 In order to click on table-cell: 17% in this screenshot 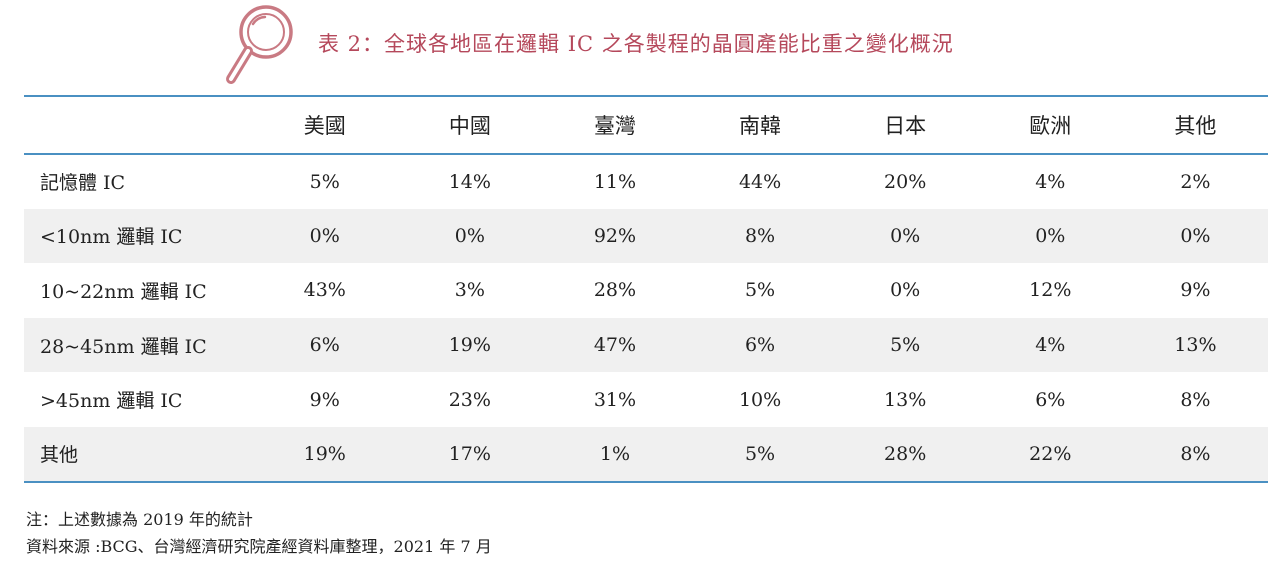, I will do `click(469, 453)`.